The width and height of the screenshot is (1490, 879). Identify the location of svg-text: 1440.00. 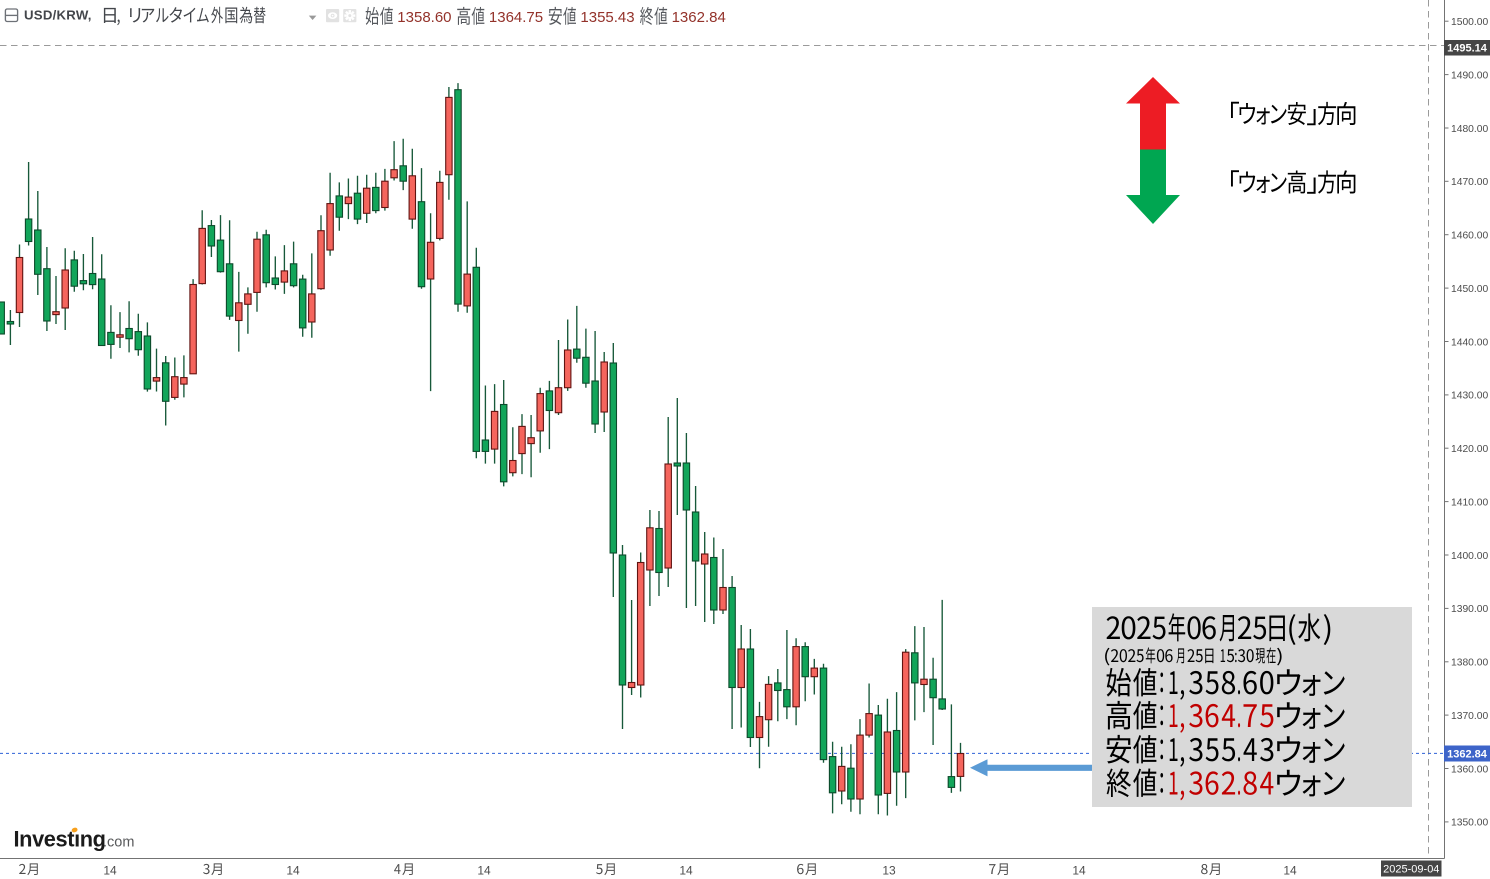
(1469, 342).